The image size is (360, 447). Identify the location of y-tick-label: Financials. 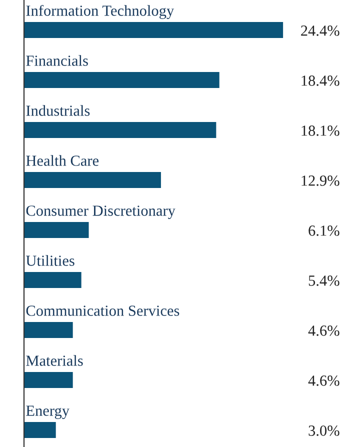
(57, 60).